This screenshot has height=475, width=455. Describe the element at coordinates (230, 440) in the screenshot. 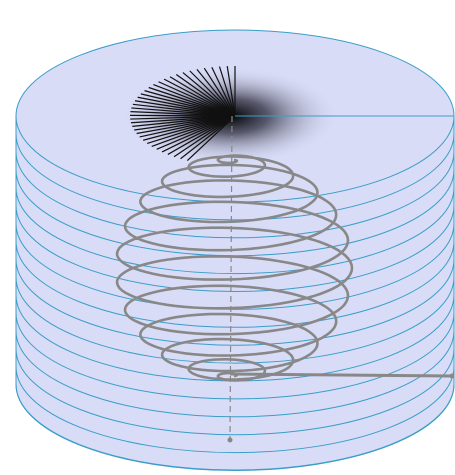

I see `axis-end` at that location.